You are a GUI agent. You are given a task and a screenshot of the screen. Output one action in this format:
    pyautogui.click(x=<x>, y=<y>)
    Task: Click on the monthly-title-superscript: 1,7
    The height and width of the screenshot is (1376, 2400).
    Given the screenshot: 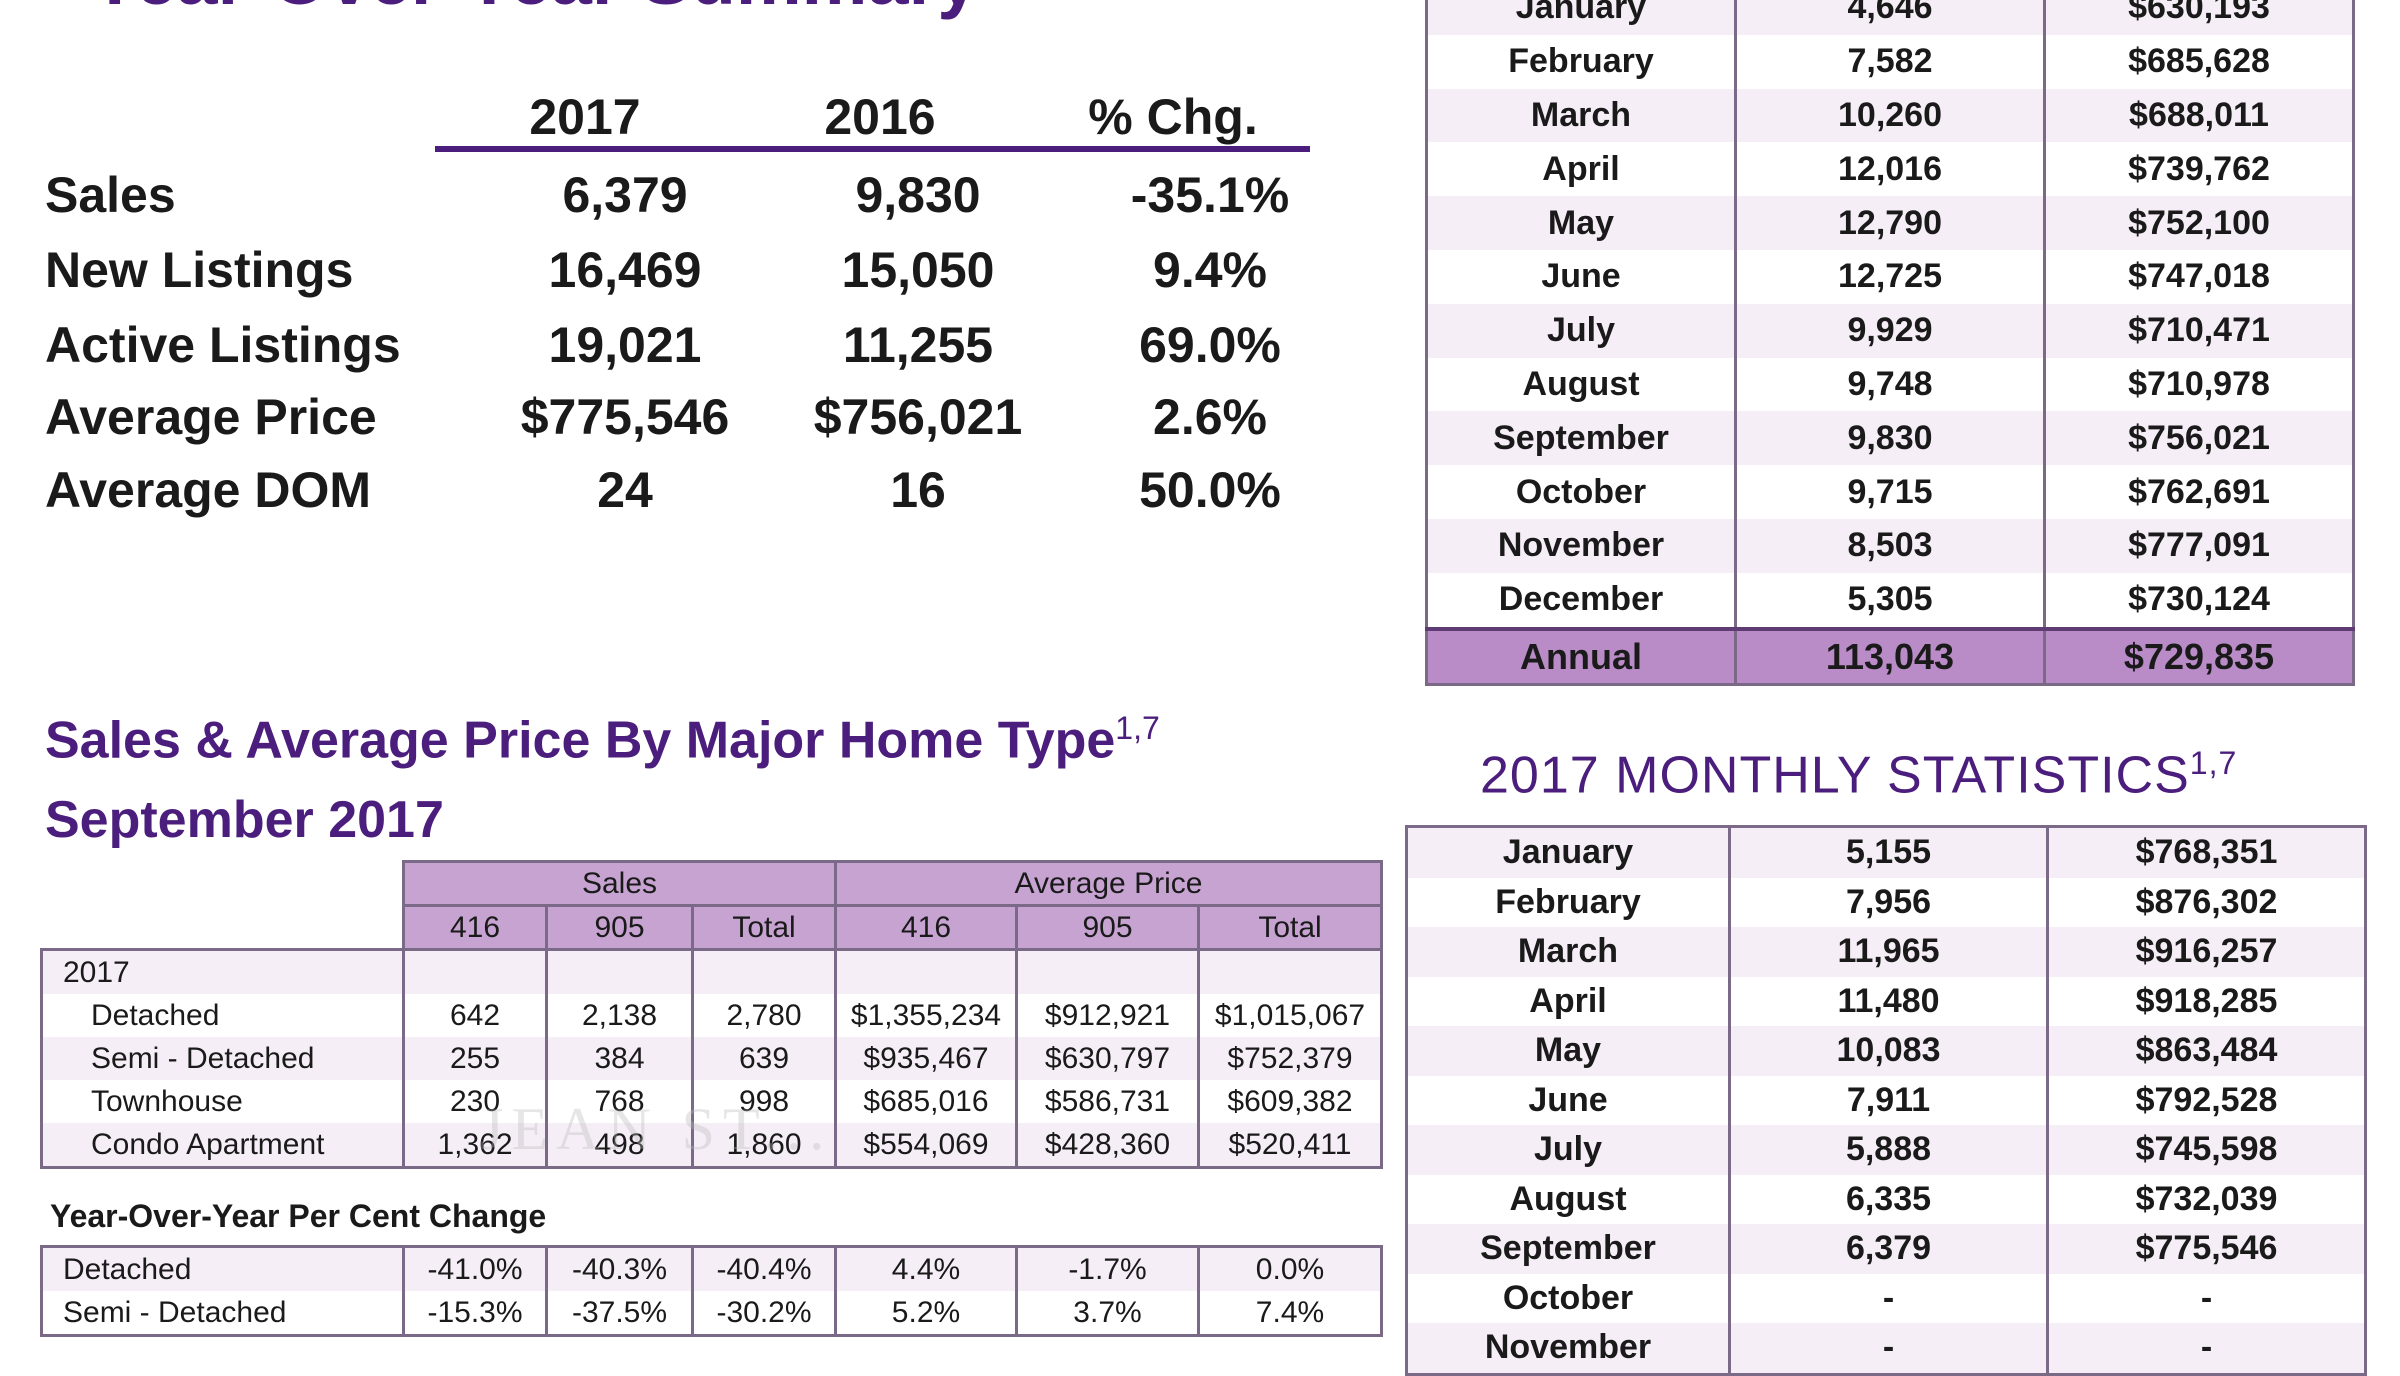 What is the action you would take?
    pyautogui.click(x=2213, y=763)
    